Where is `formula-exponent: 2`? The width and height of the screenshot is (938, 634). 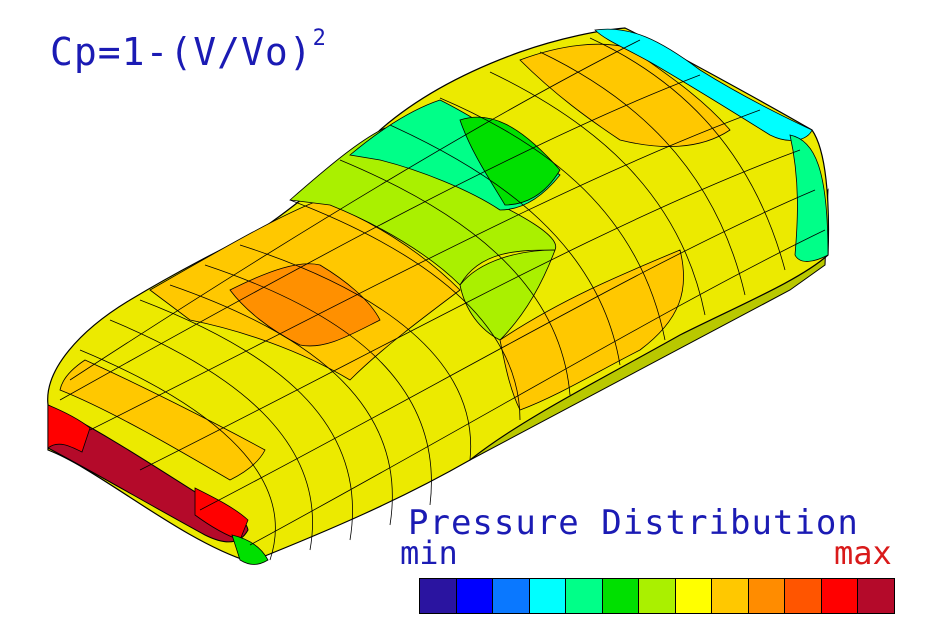
formula-exponent: 2 is located at coordinates (319, 39).